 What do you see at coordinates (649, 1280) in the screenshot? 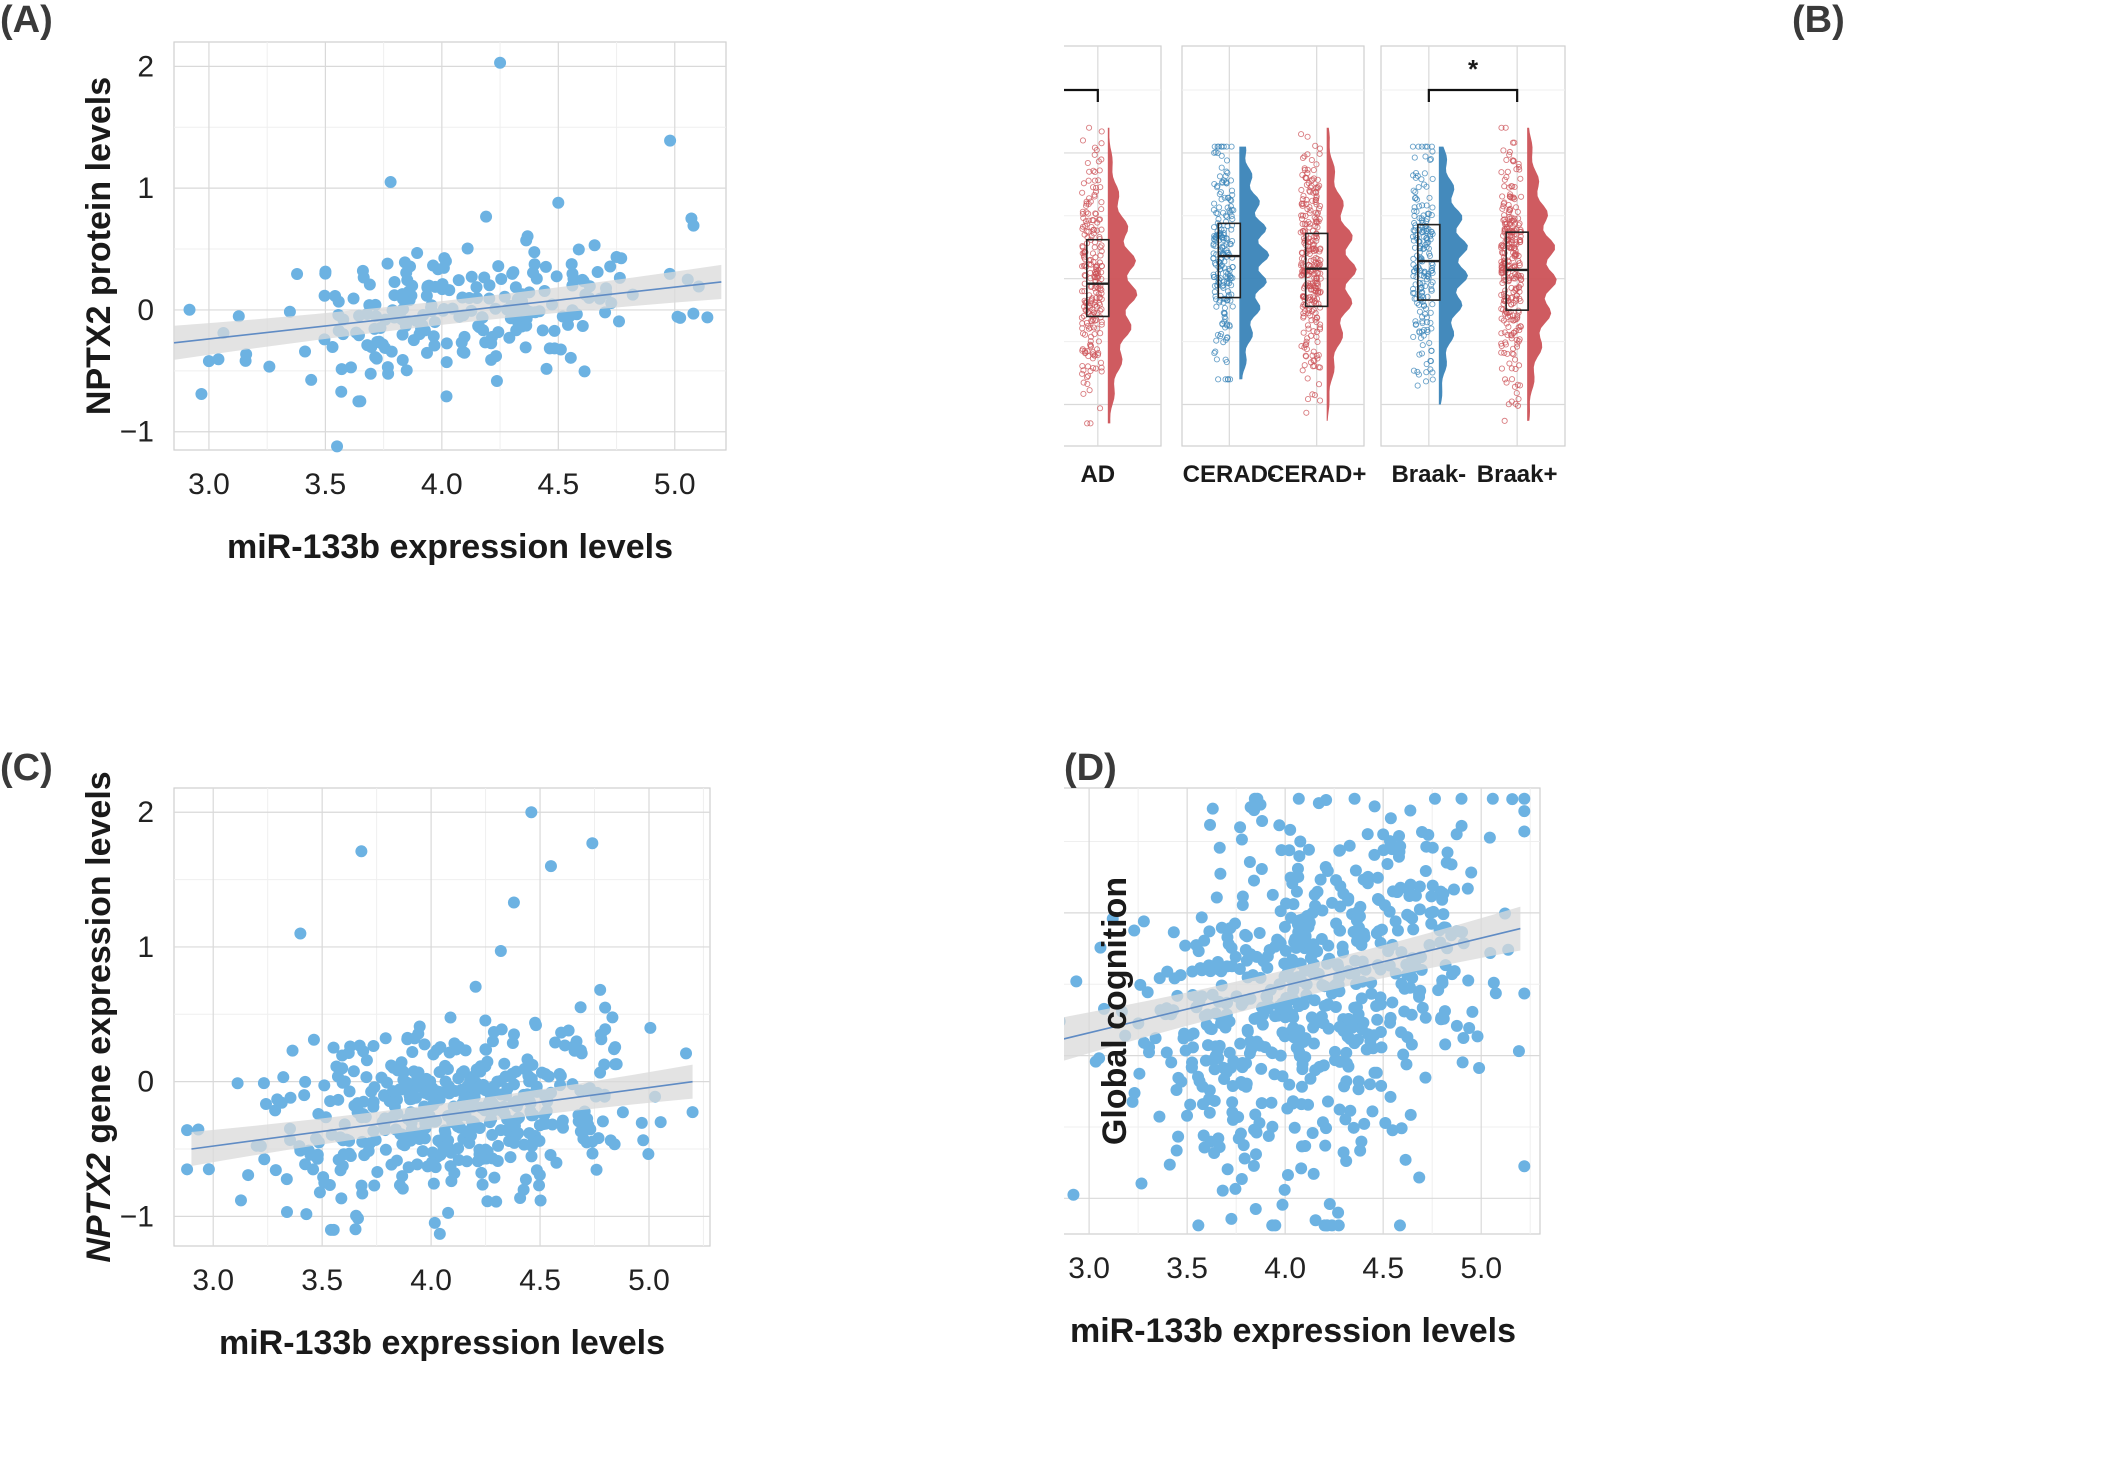
I see `x-tick-label: 5.0` at bounding box center [649, 1280].